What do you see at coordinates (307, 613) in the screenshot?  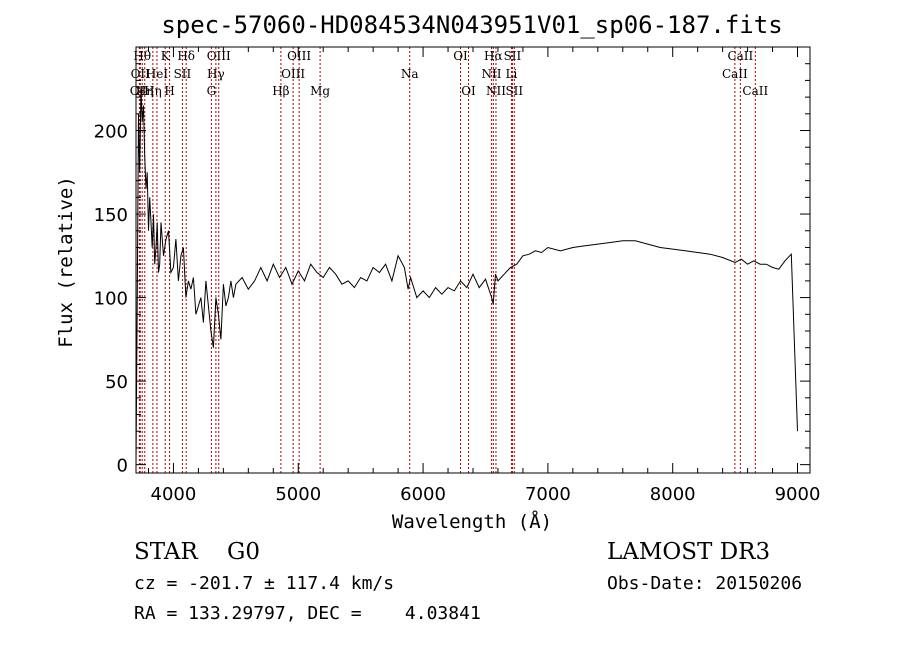 I see `coordinates: RA = 133.29797, DEC = 4.03841` at bounding box center [307, 613].